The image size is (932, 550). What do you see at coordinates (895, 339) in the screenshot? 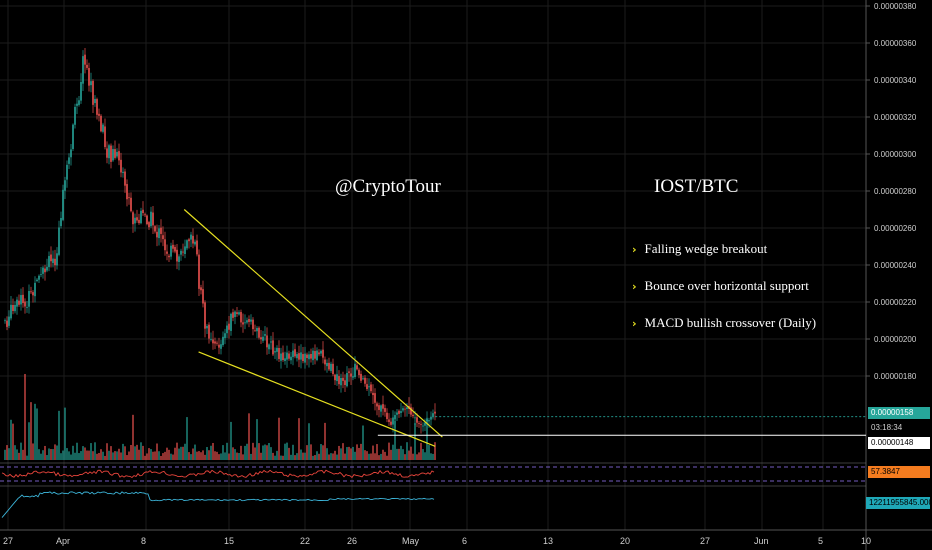
I see `y-tick-label: 0.00000200` at bounding box center [895, 339].